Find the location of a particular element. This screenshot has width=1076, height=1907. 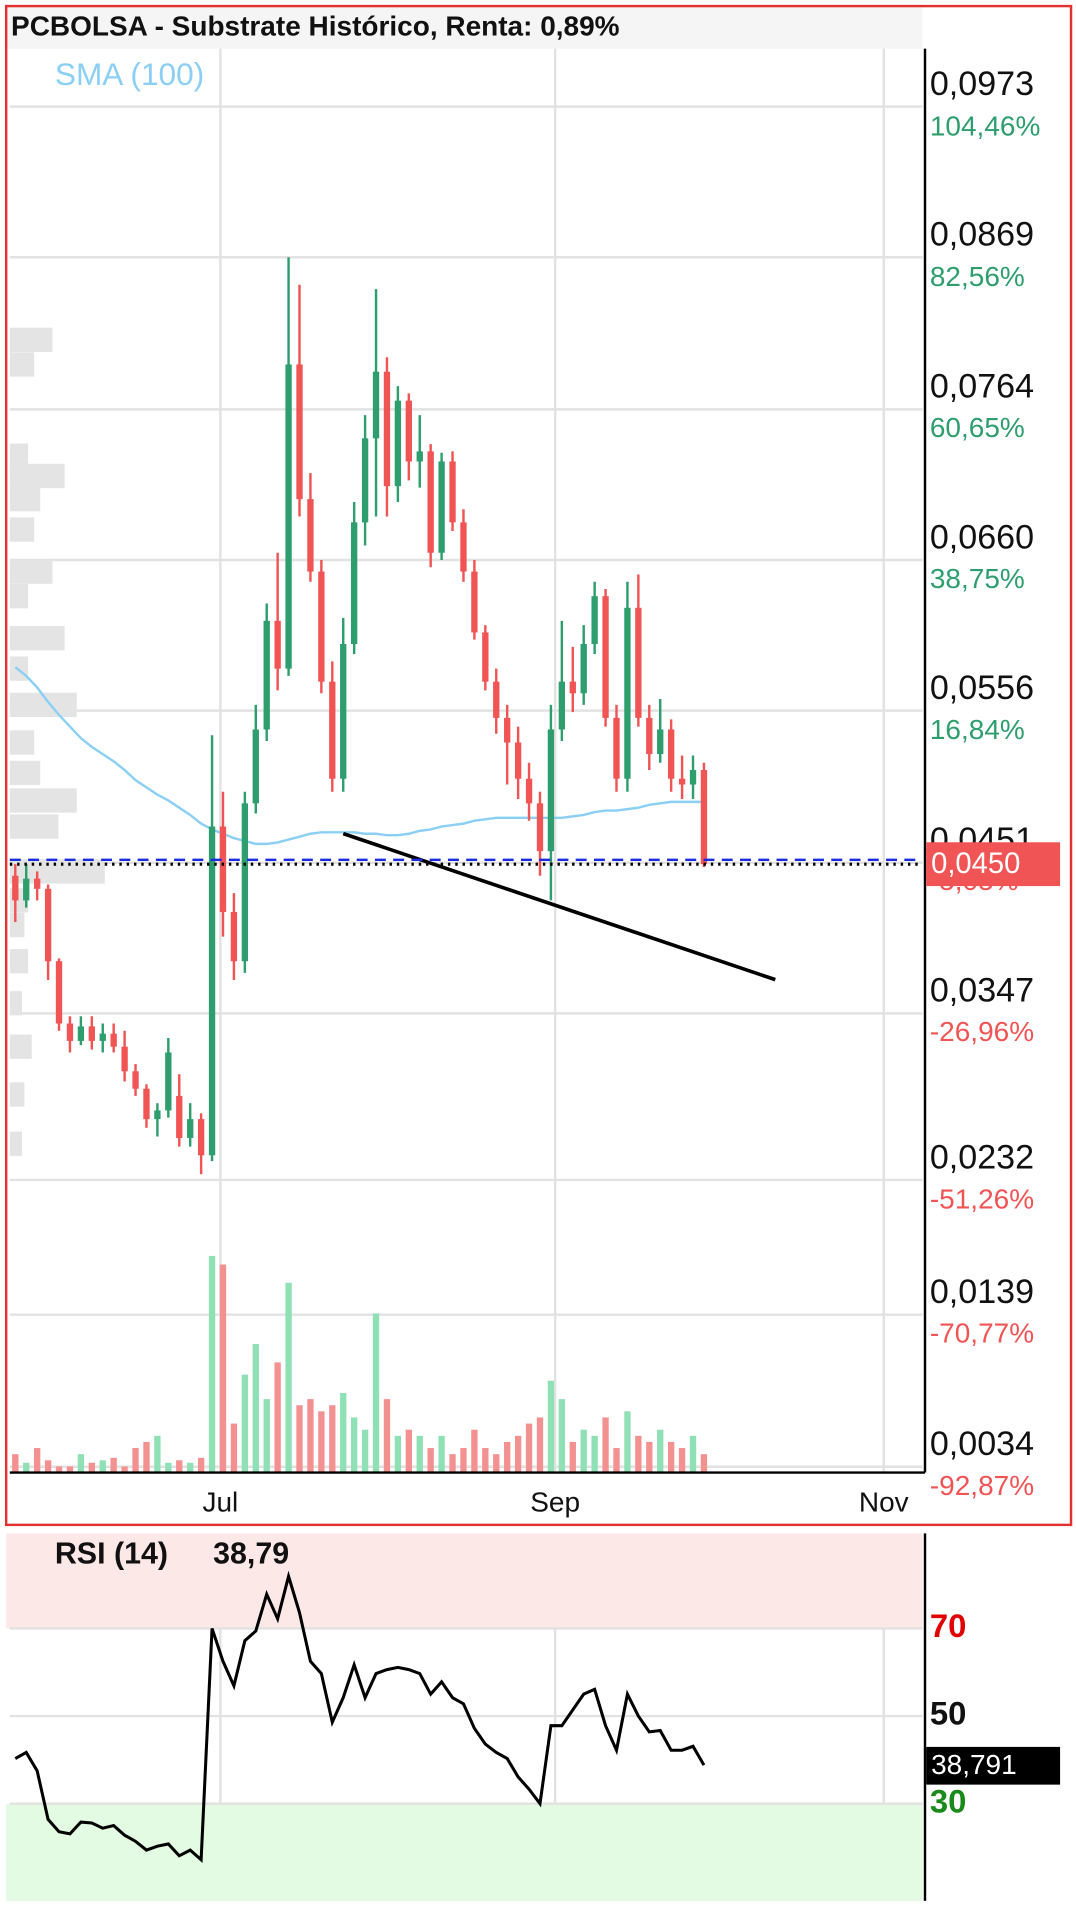

y2-tick-label: -92,87% is located at coordinates (982, 1485).